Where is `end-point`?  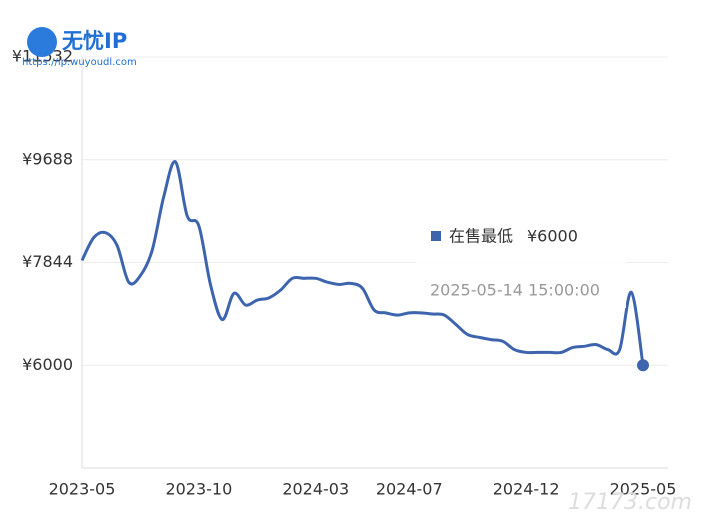 end-point is located at coordinates (643, 365).